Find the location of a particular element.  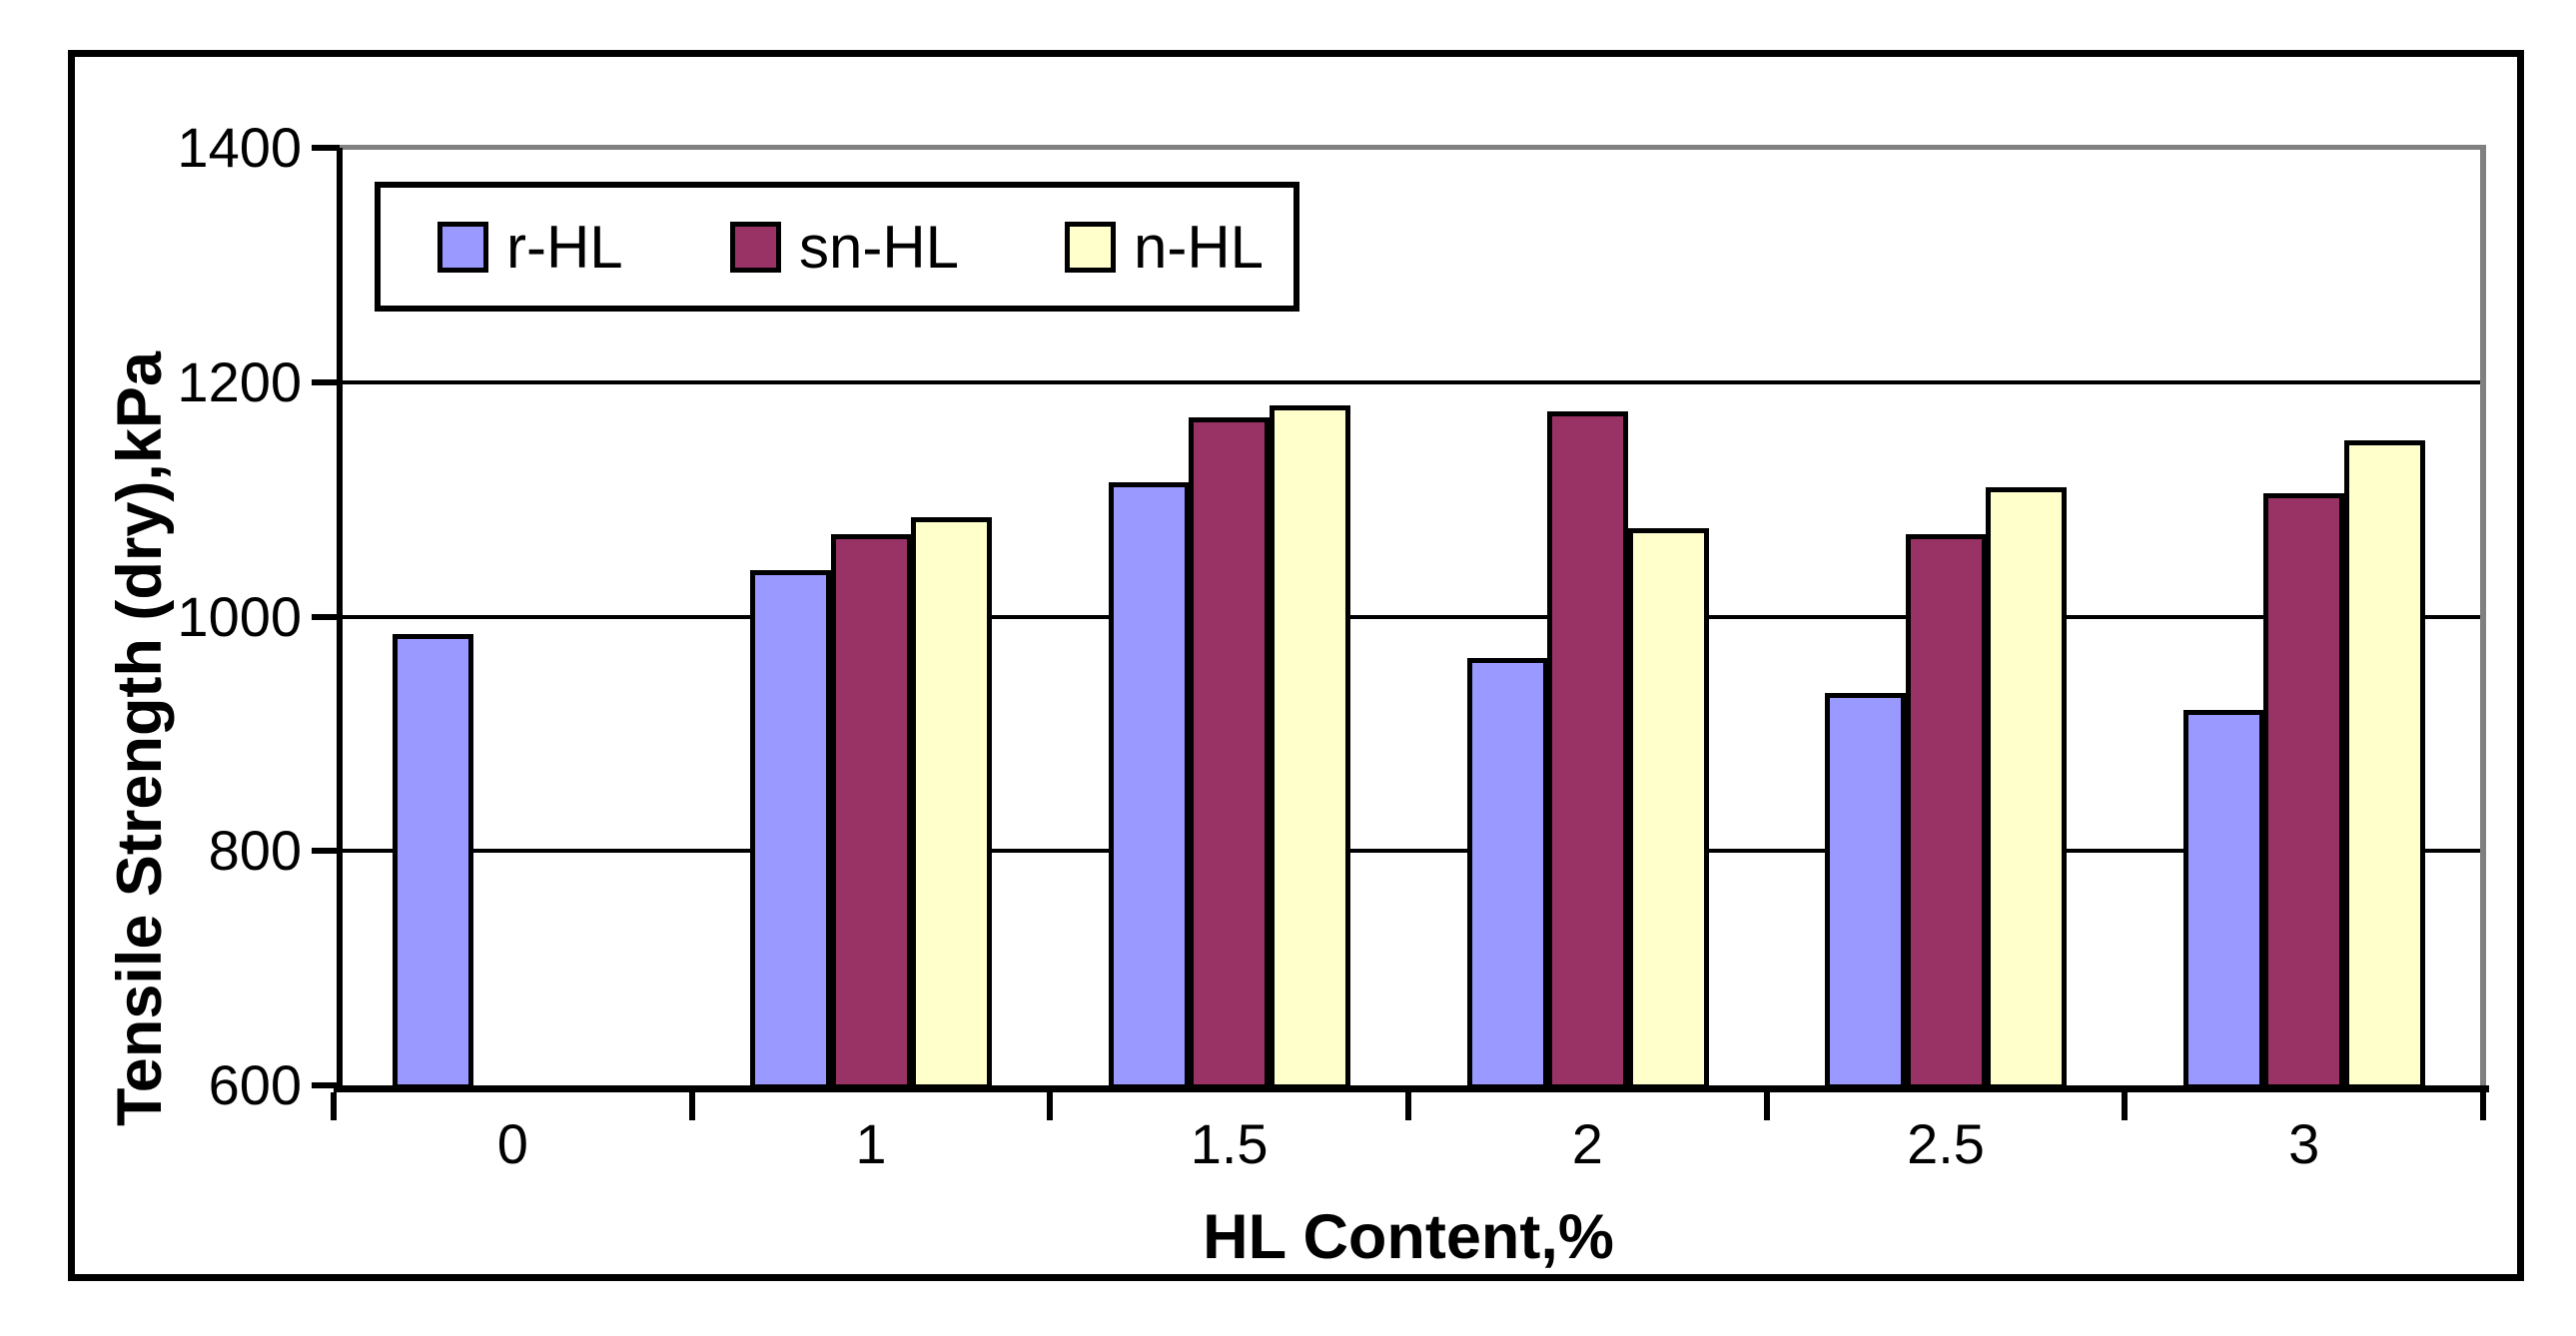

x-tick-label-1.5: 1.5 is located at coordinates (1230, 1143).